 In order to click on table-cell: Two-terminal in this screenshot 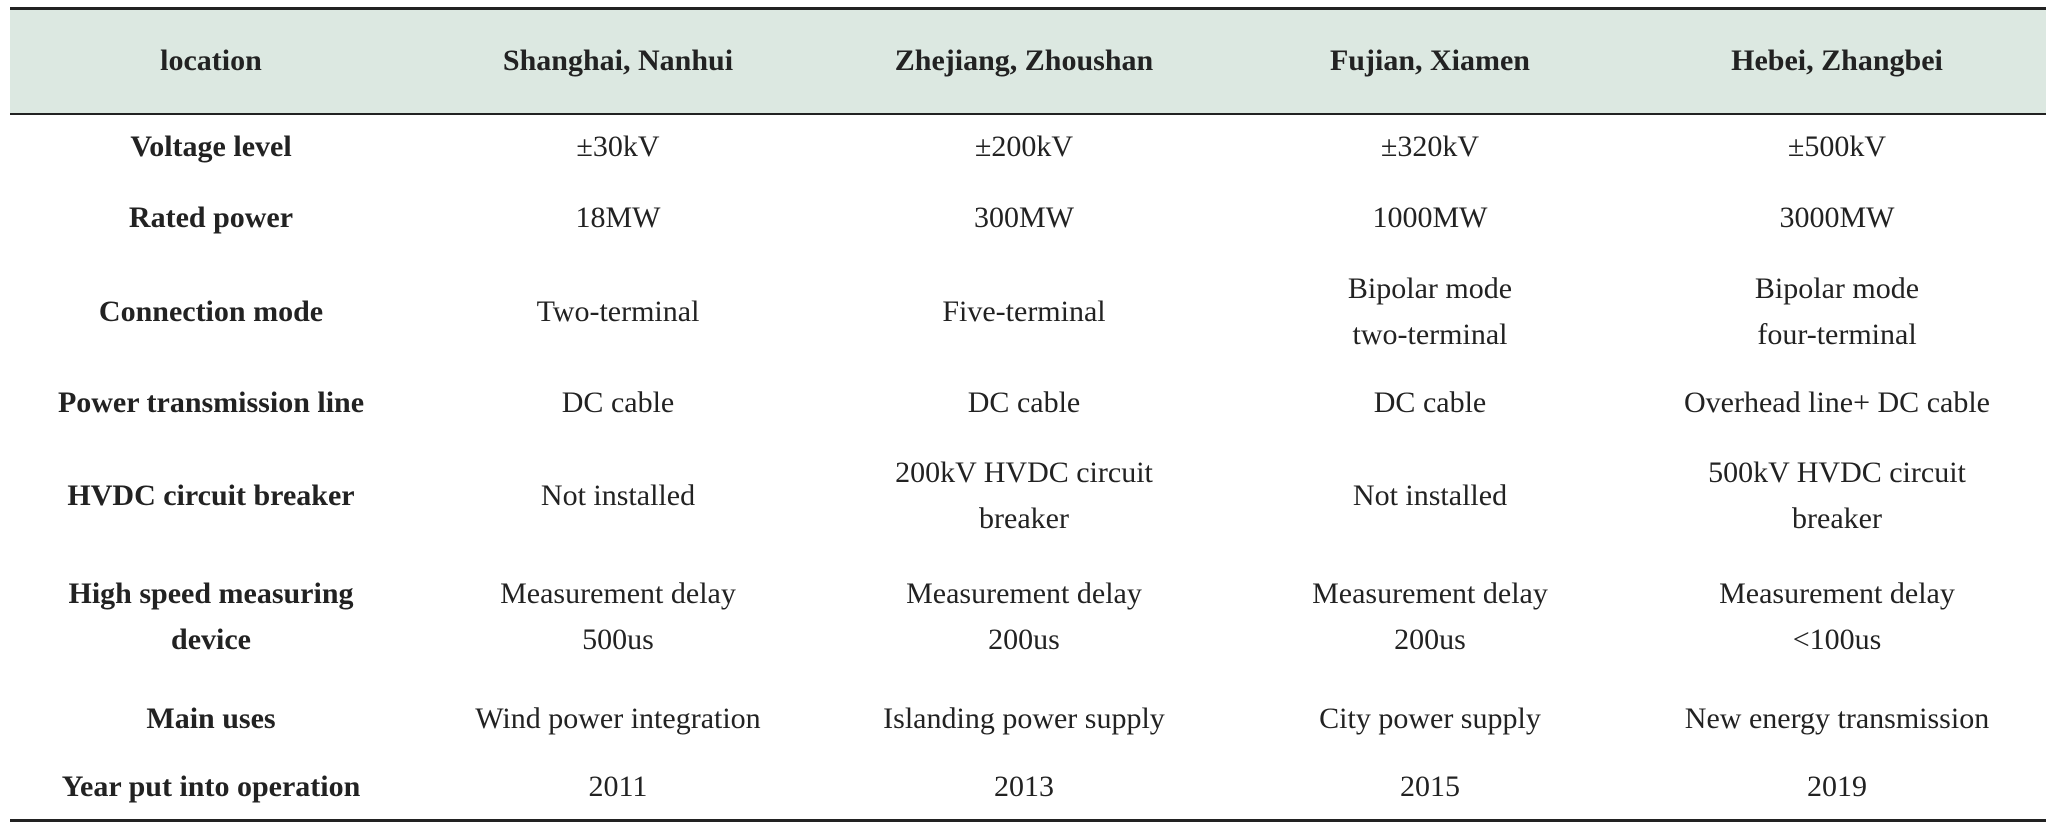, I will do `click(618, 311)`.